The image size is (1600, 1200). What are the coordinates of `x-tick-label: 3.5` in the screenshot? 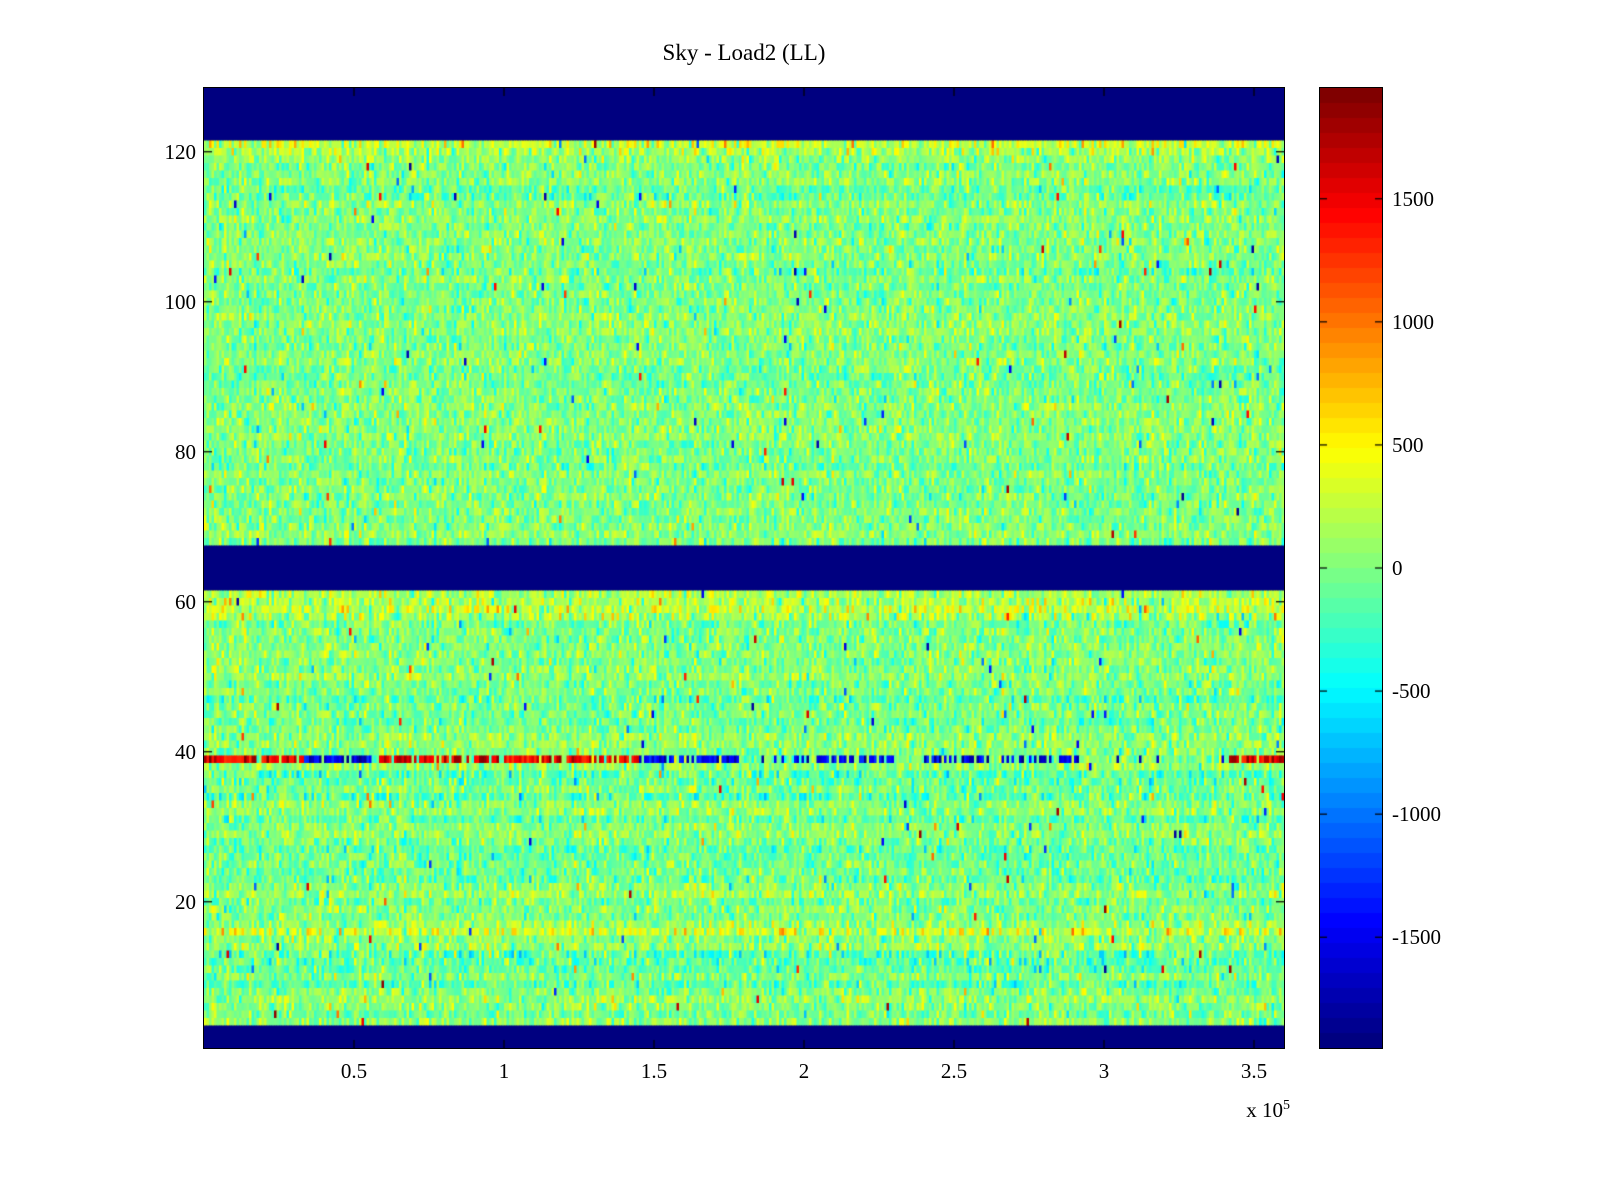 It's located at (1254, 1071).